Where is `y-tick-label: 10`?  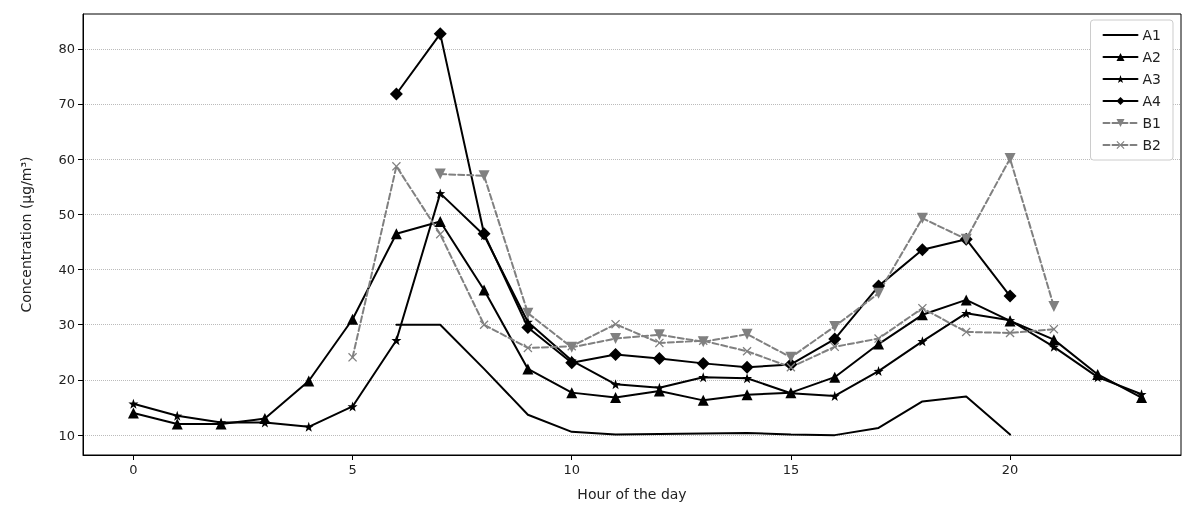 y-tick-label: 10 is located at coordinates (66, 435).